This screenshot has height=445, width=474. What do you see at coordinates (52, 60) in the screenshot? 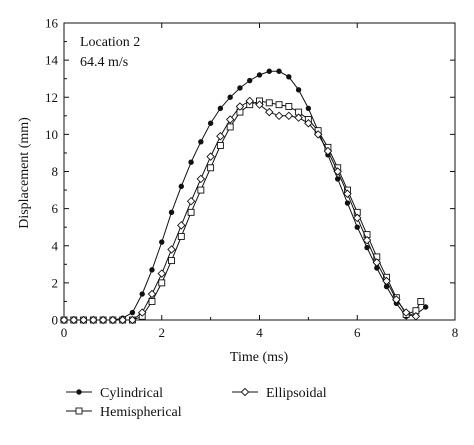
I see `y-tick-label: 14` at bounding box center [52, 60].